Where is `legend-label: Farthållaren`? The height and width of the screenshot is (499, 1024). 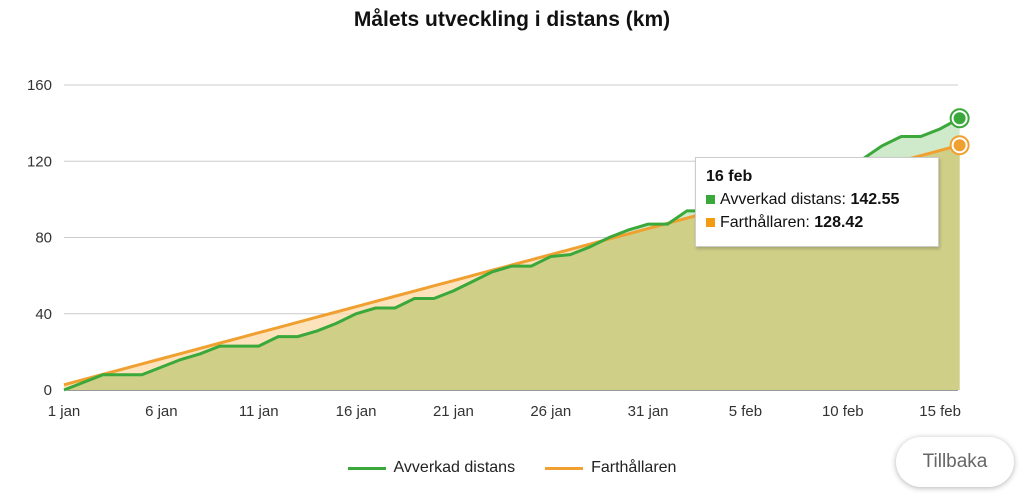
legend-label: Farthållaren is located at coordinates (634, 467).